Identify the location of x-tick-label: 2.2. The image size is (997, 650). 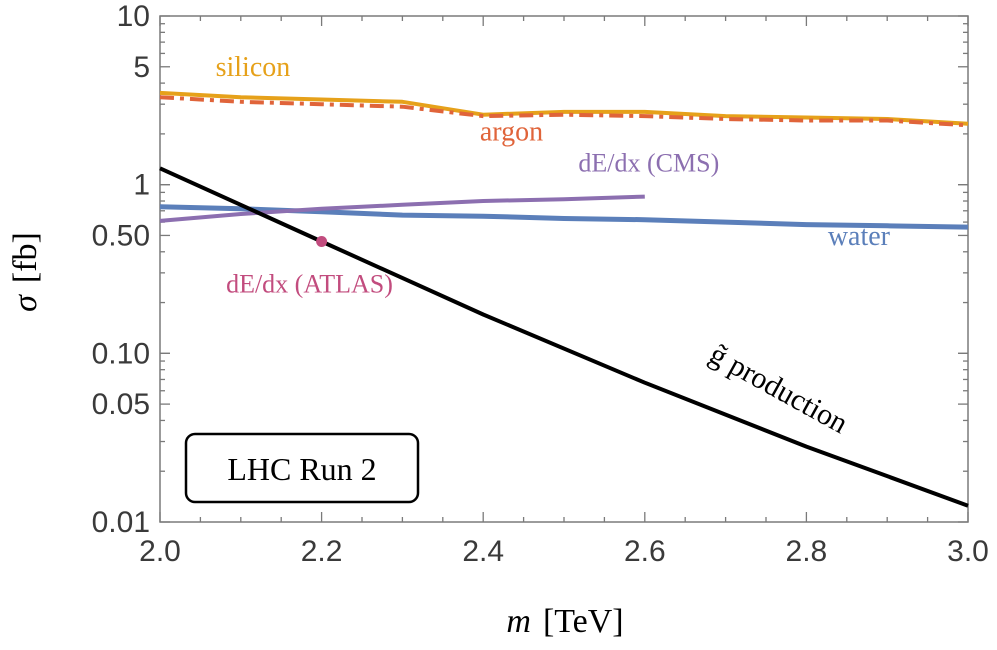
(322, 551).